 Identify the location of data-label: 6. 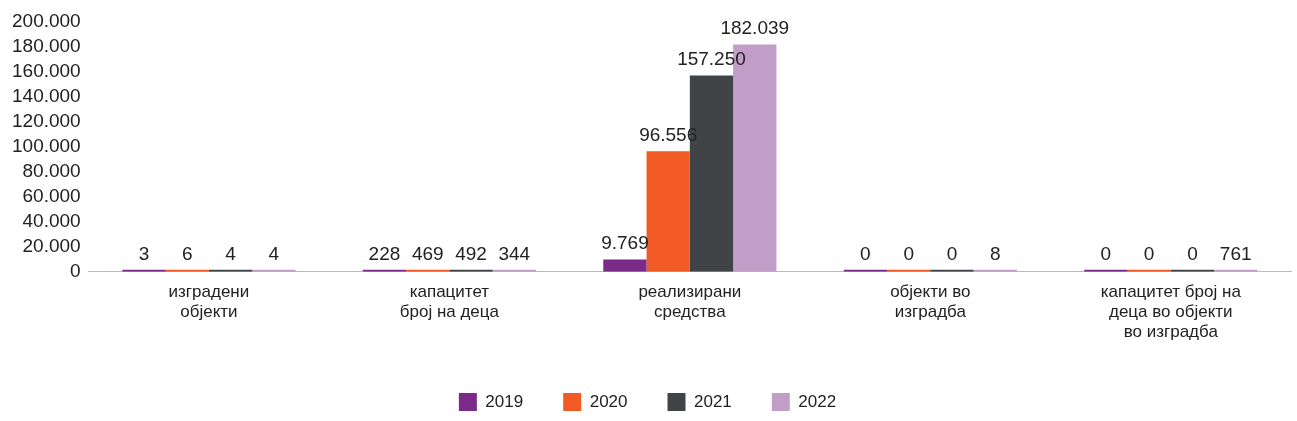
(187, 253).